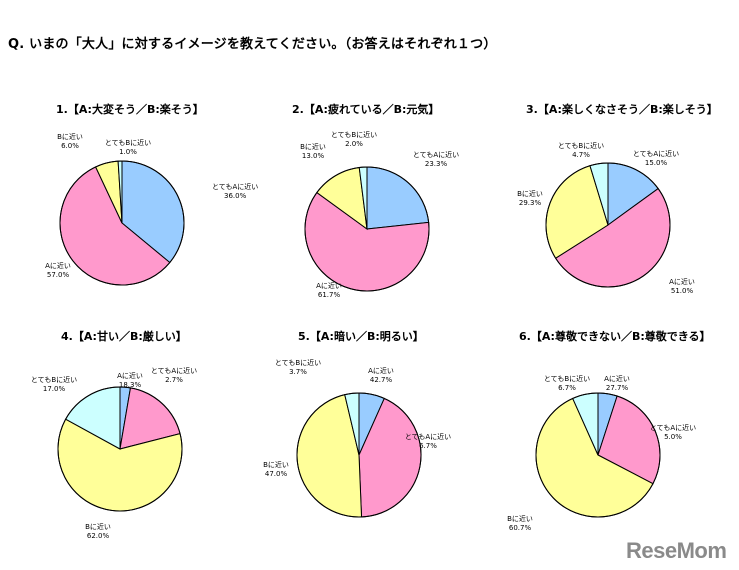  Describe the element at coordinates (436, 164) in the screenshot. I see `slice-label-value: 23.3%` at that location.